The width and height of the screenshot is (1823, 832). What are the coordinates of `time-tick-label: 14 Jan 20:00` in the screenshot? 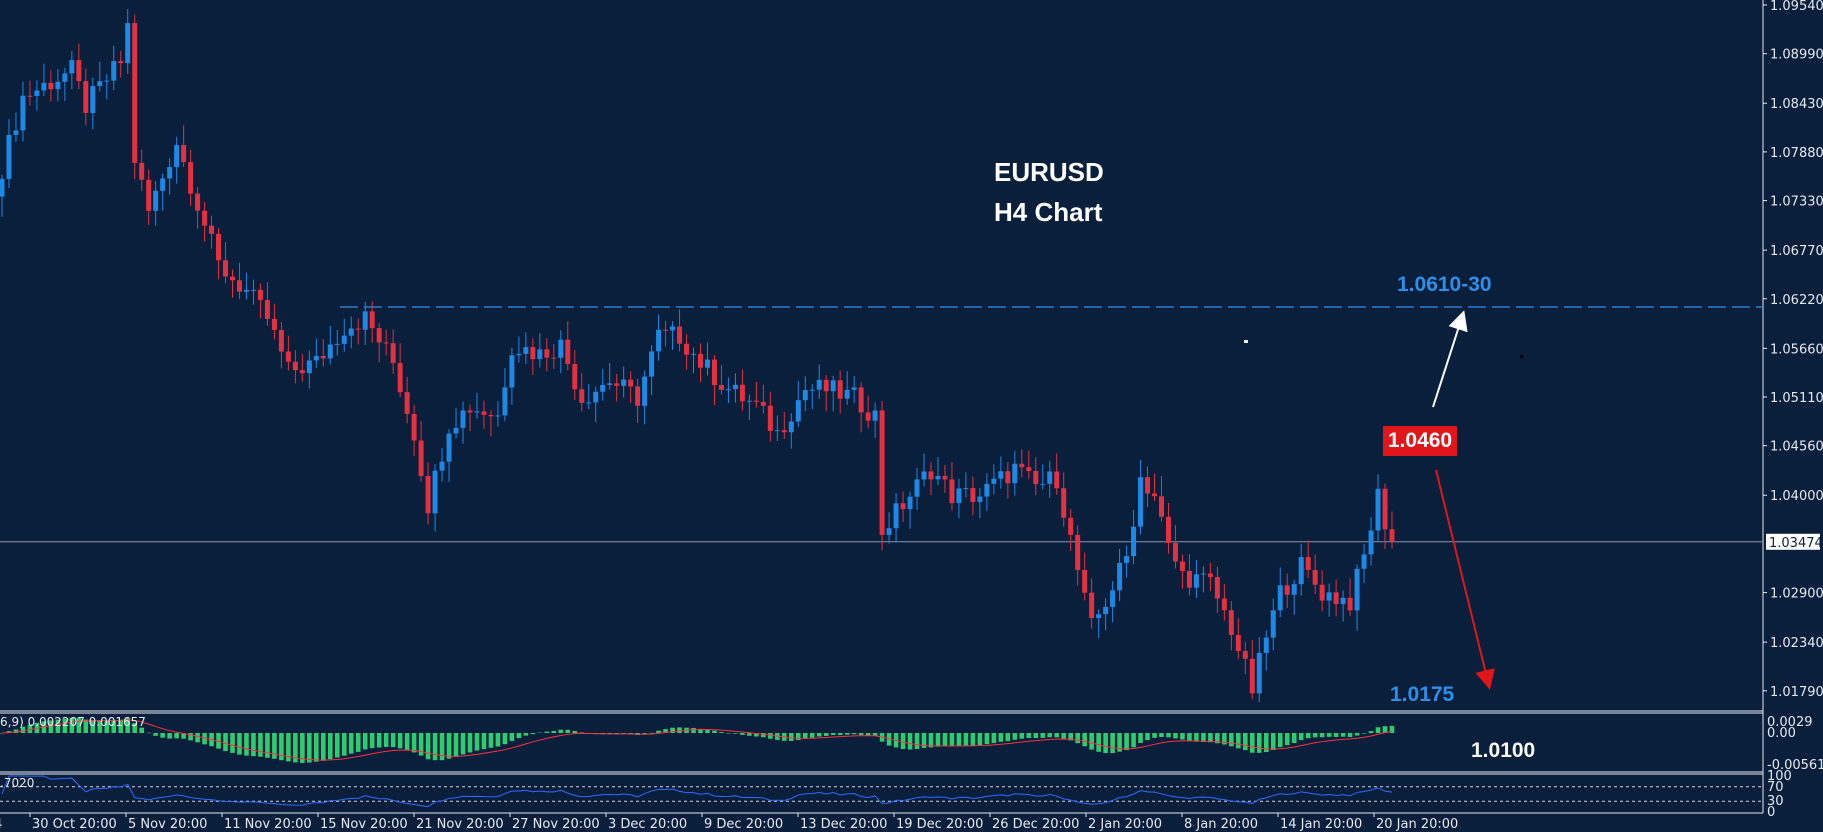 It's located at (1321, 824).